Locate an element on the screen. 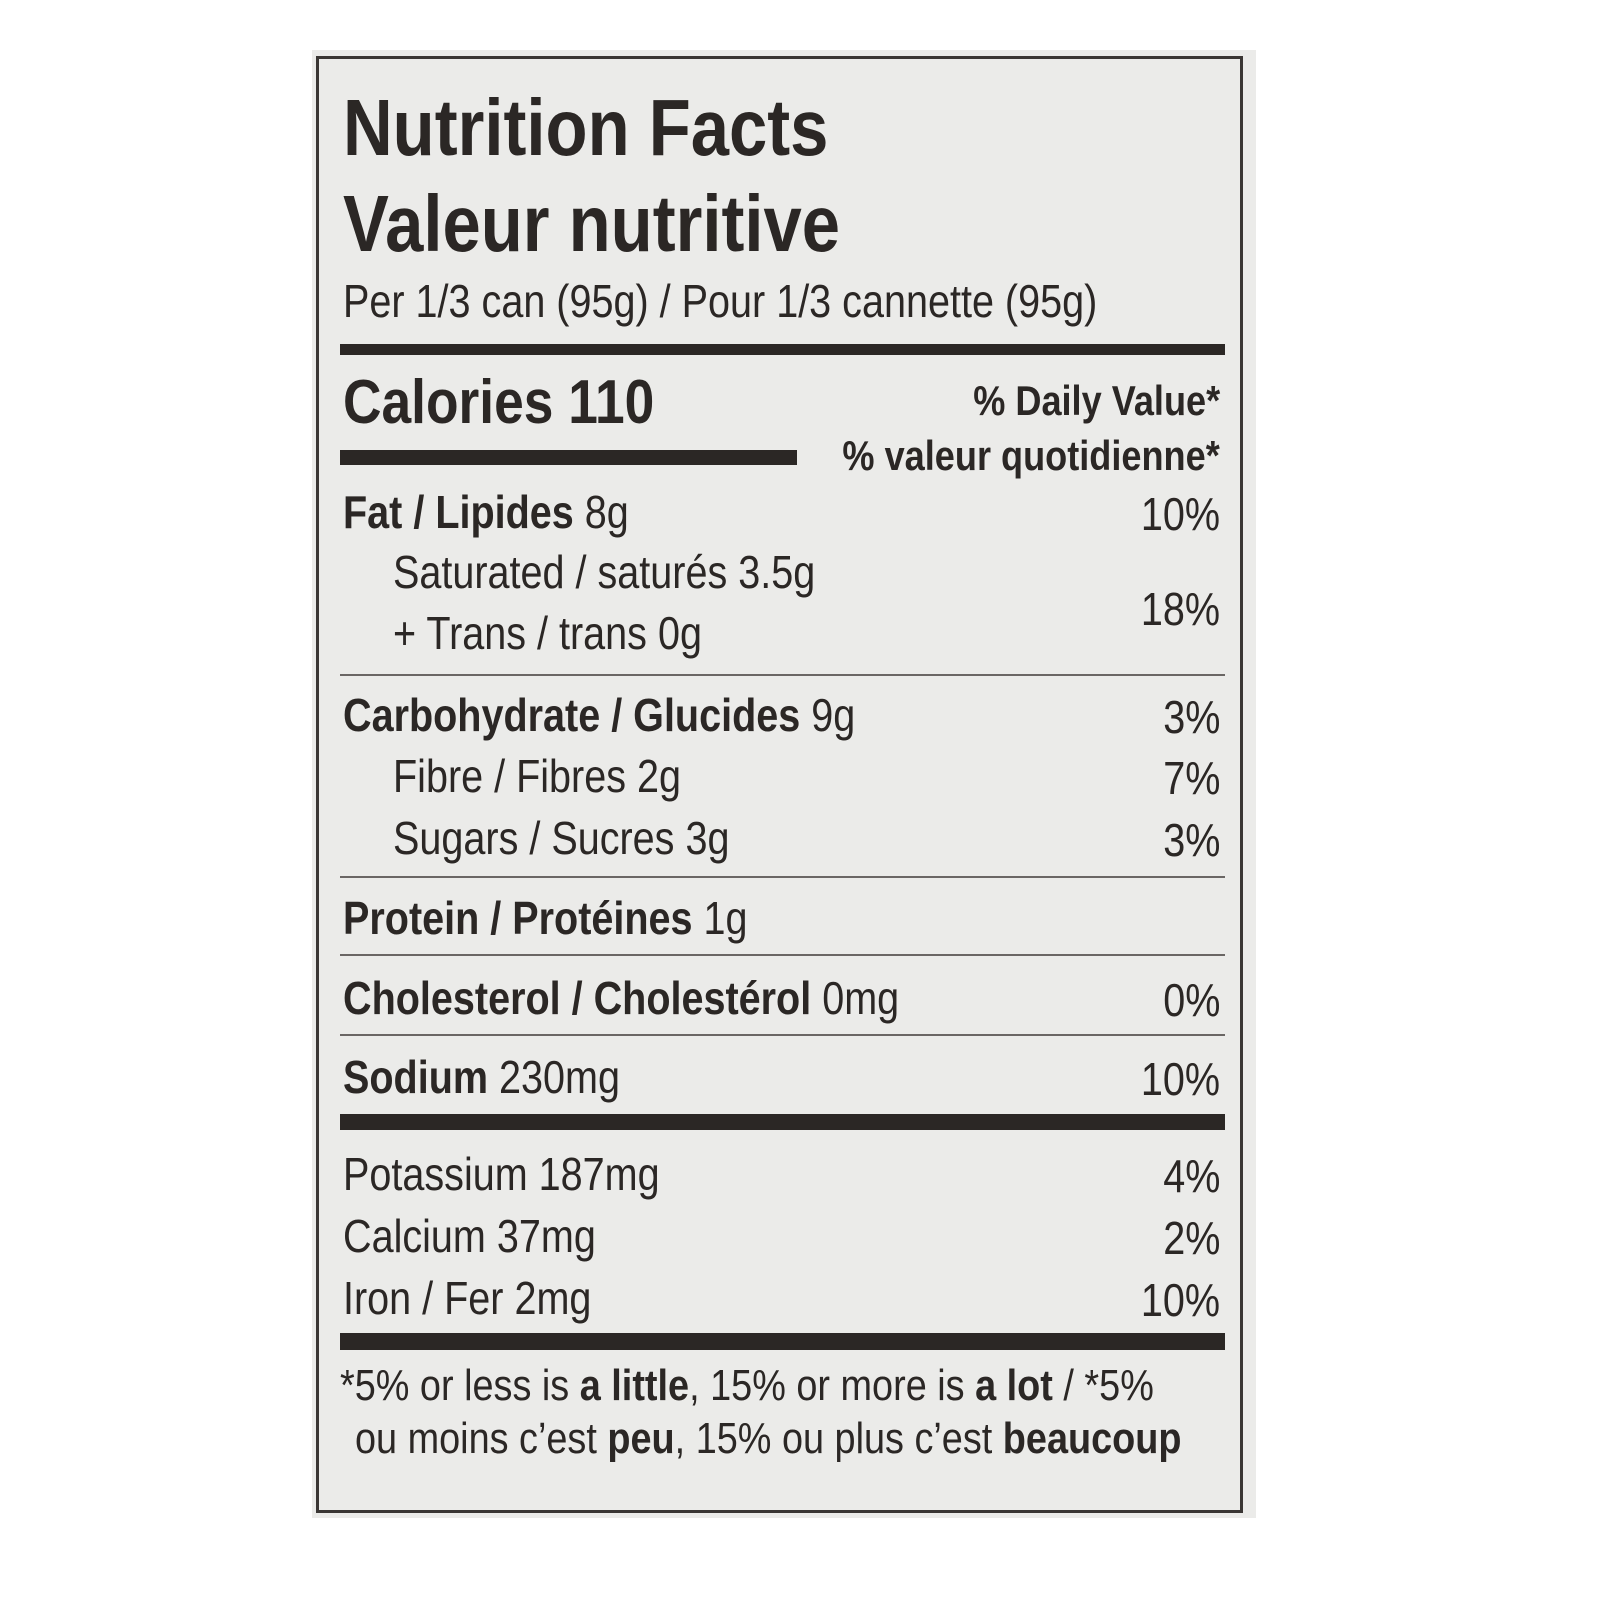 This screenshot has height=1600, width=1600. title-fr: Valeur nutritive is located at coordinates (592, 223).